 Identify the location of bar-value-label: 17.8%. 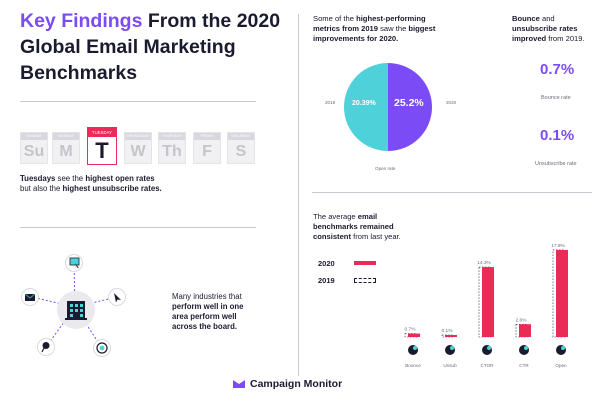
(558, 246).